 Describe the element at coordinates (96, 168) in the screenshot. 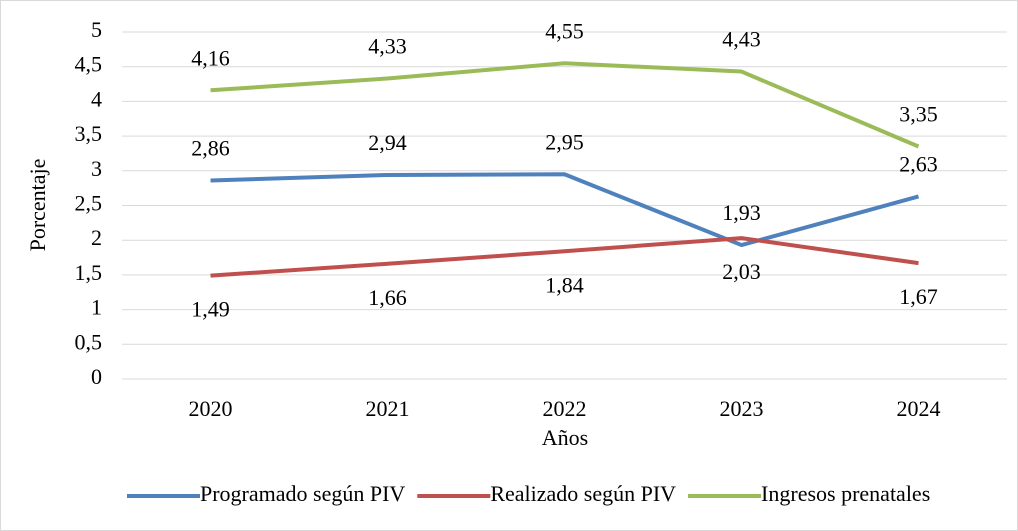

I see `y-tick-label: 3` at that location.